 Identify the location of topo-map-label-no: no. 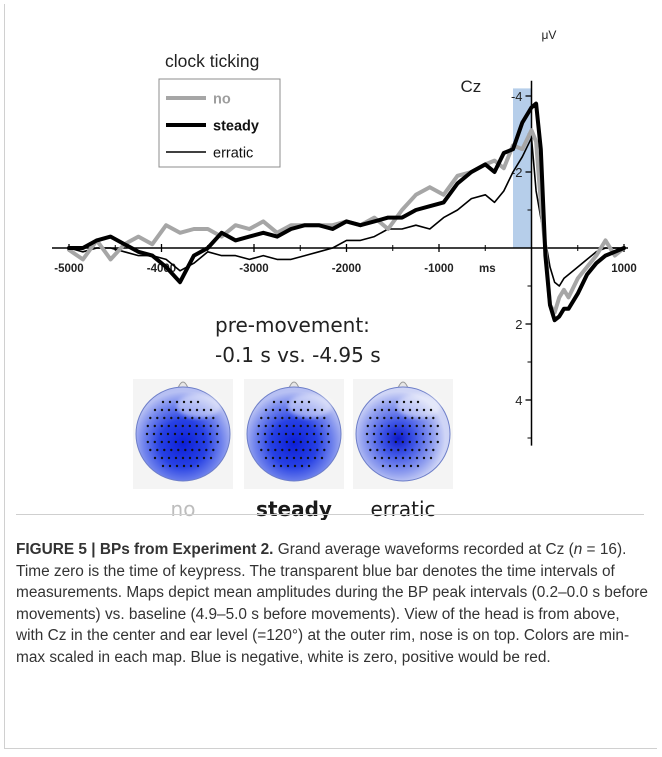
(183, 508).